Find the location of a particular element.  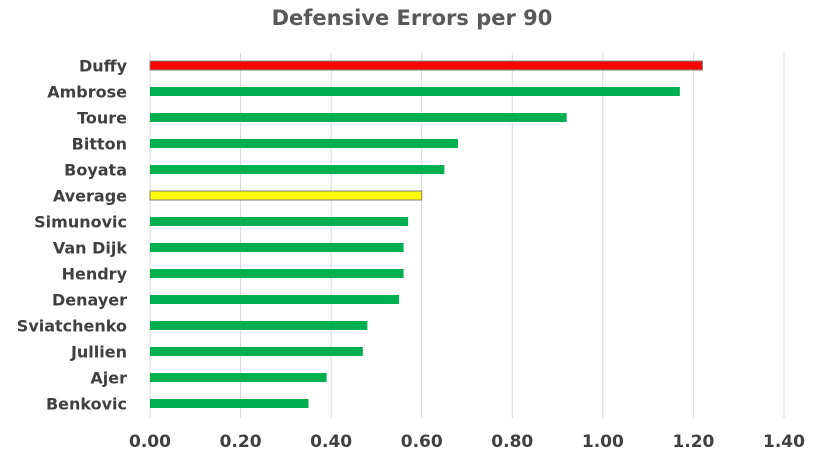

category-label: Bitton is located at coordinates (99, 144).